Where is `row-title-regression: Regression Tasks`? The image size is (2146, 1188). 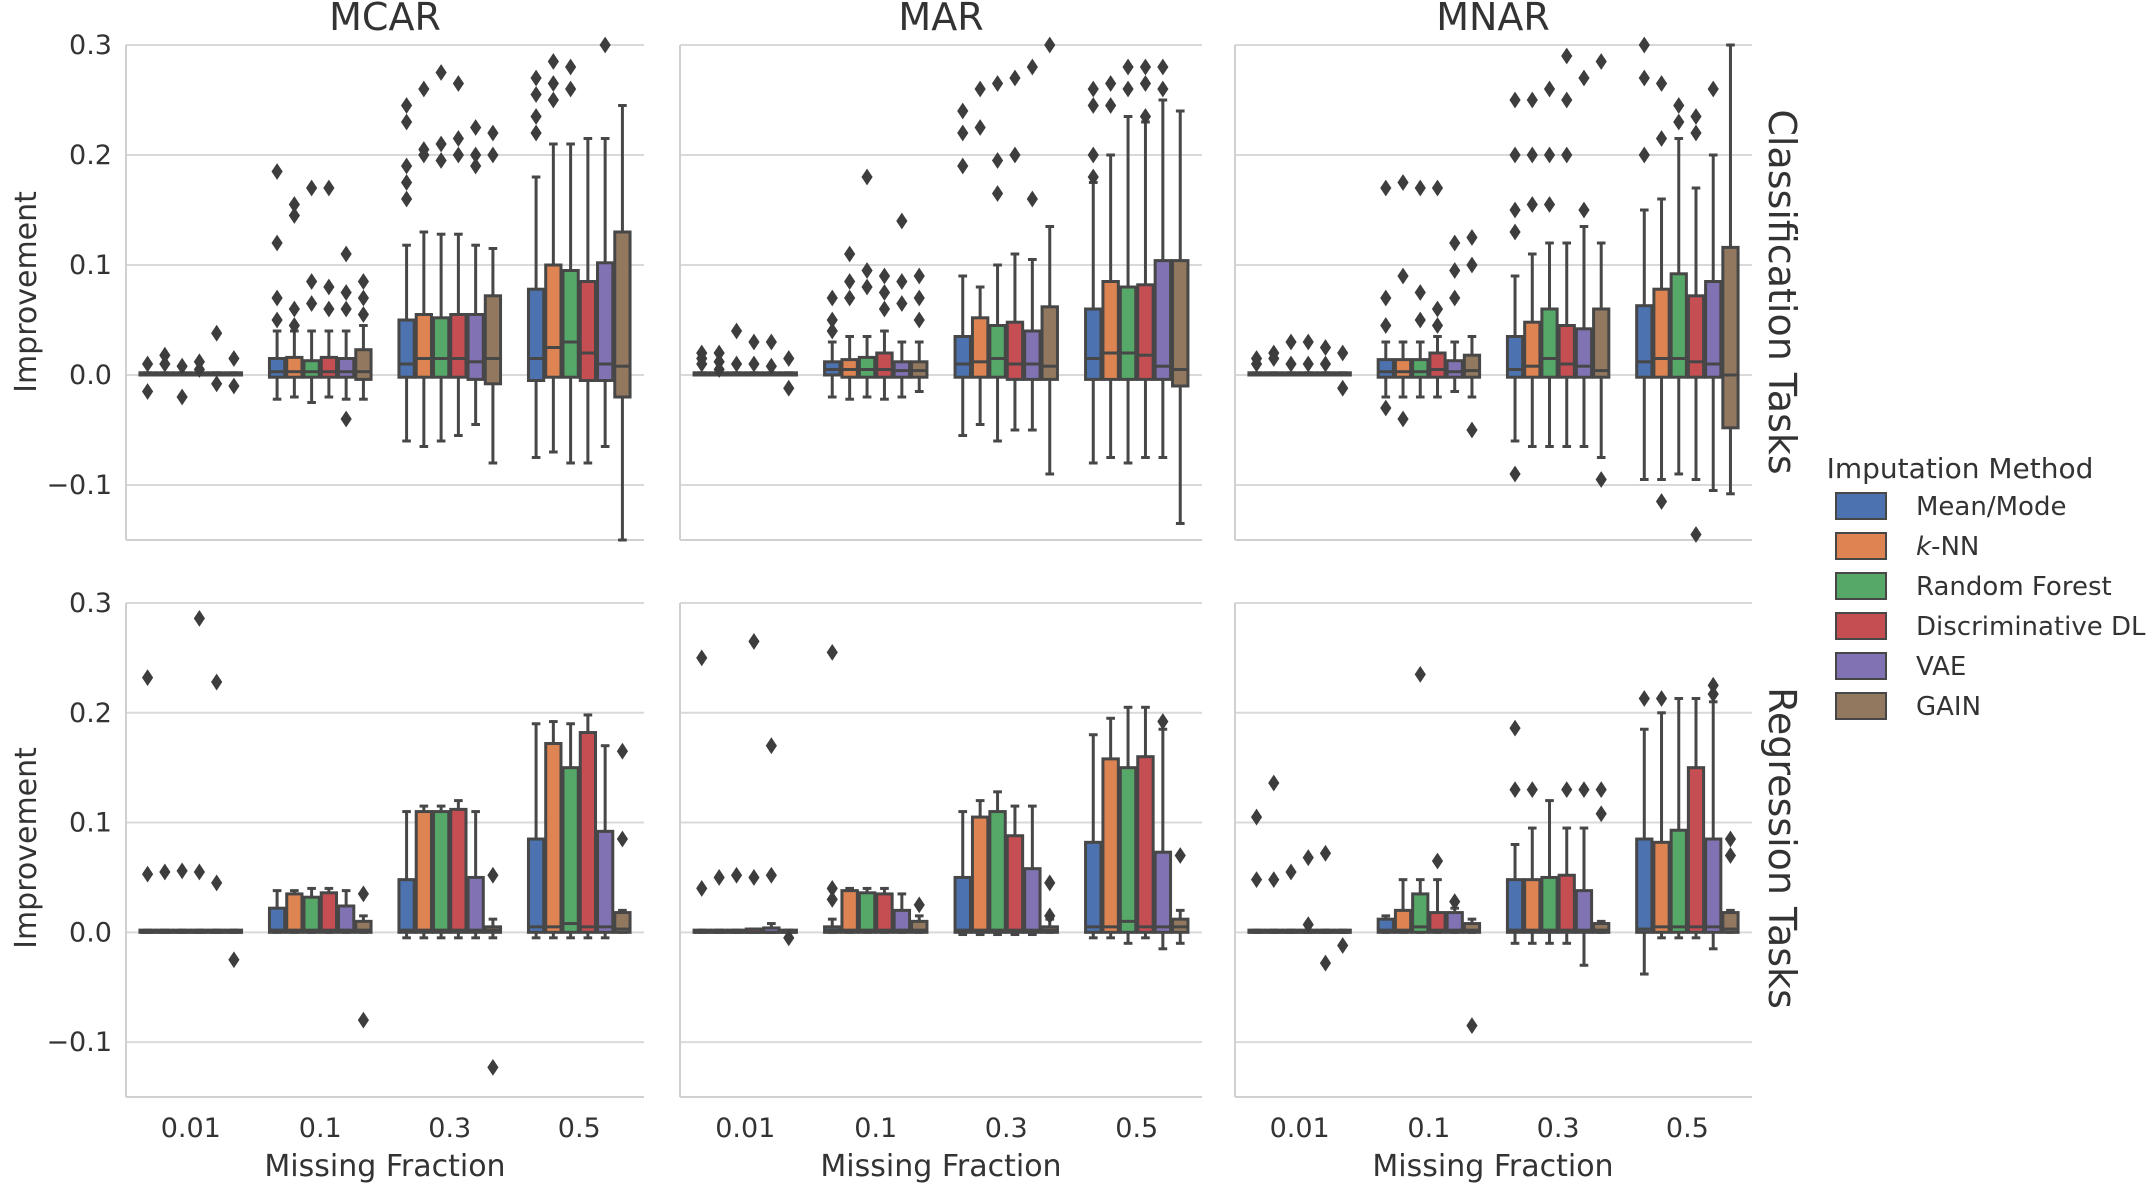
row-title-regression: Regression Tasks is located at coordinates (1782, 848).